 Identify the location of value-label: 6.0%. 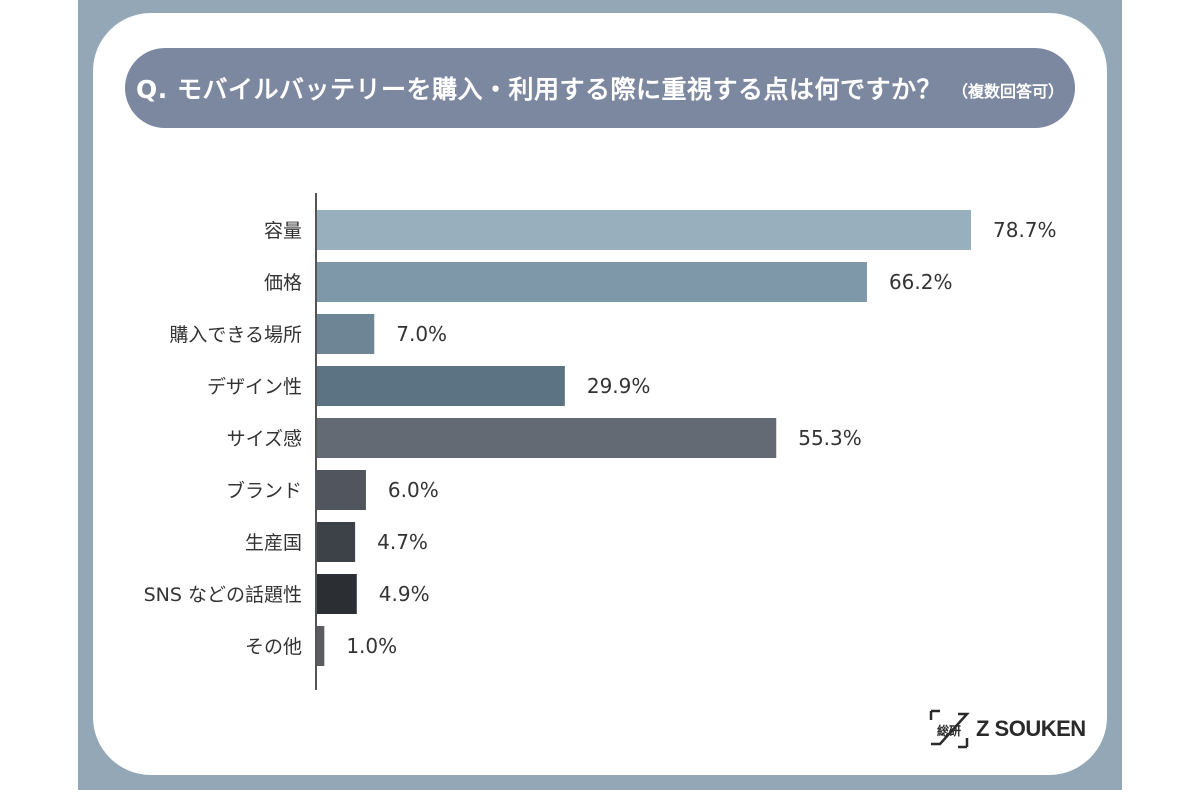
(413, 490).